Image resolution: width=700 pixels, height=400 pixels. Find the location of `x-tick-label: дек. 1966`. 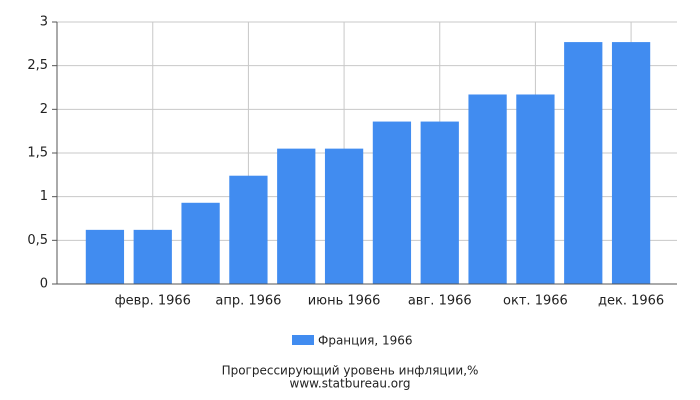

x-tick-label: дек. 1966 is located at coordinates (631, 301).